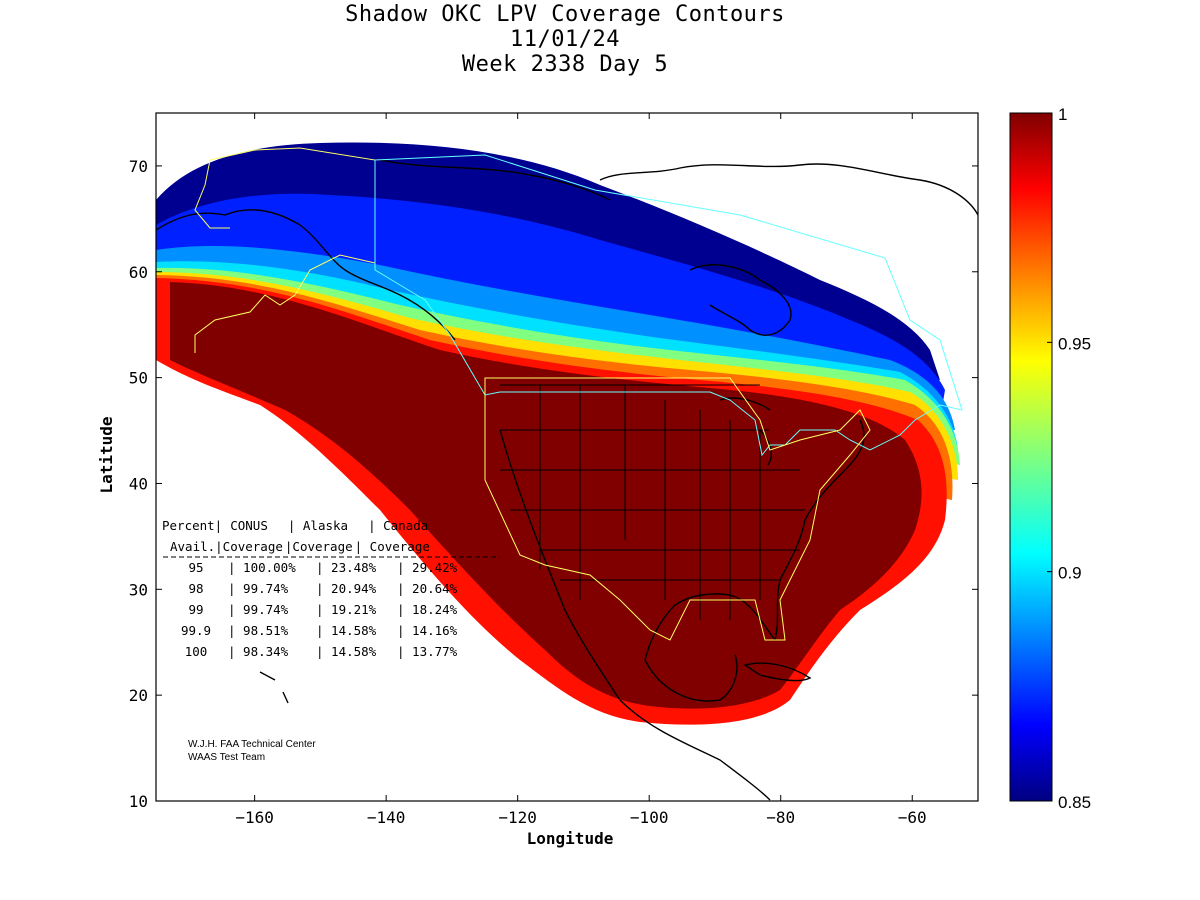  I want to click on y-tick-label: 20, so click(138, 695).